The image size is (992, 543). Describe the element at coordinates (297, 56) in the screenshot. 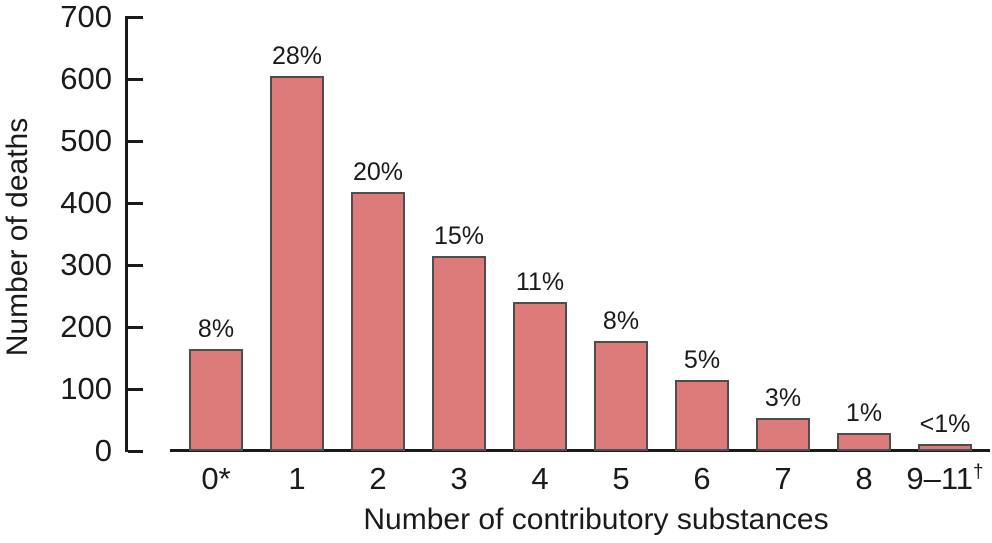

I see `bar-value-label: 28%` at that location.